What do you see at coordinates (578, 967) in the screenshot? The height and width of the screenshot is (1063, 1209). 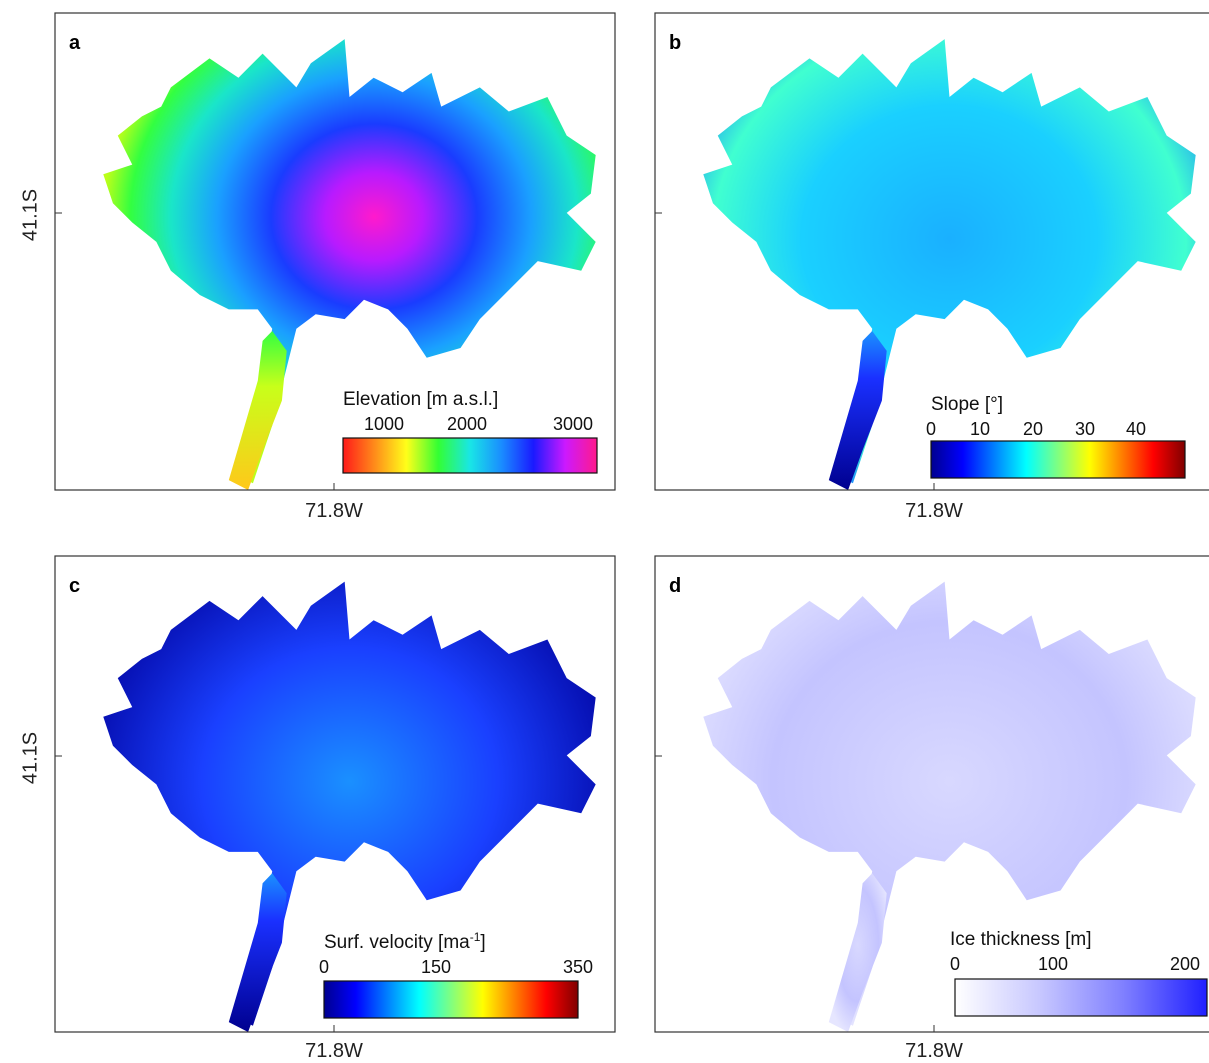 I see `colorbar-tick-label: 350` at bounding box center [578, 967].